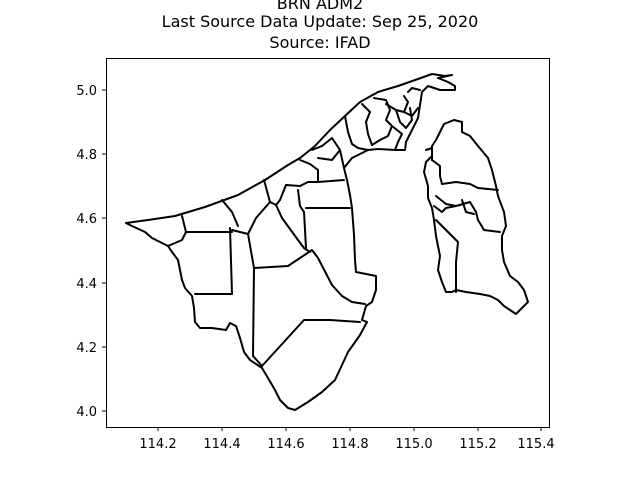 The image size is (640, 480). I want to click on temburong-outline, so click(476, 217).